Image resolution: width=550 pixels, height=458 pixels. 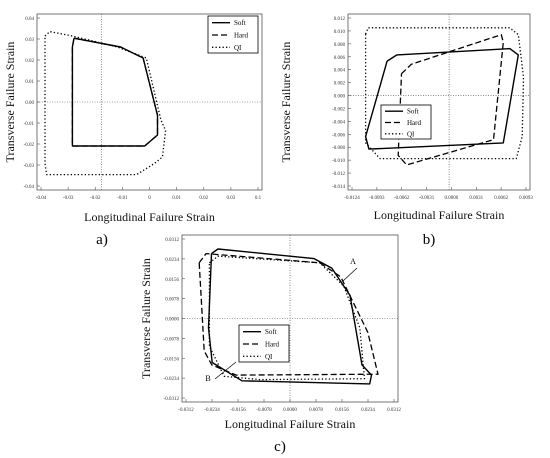 What do you see at coordinates (340, 71) in the screenshot?
I see `y-tick-label: 0.004` at bounding box center [340, 71].